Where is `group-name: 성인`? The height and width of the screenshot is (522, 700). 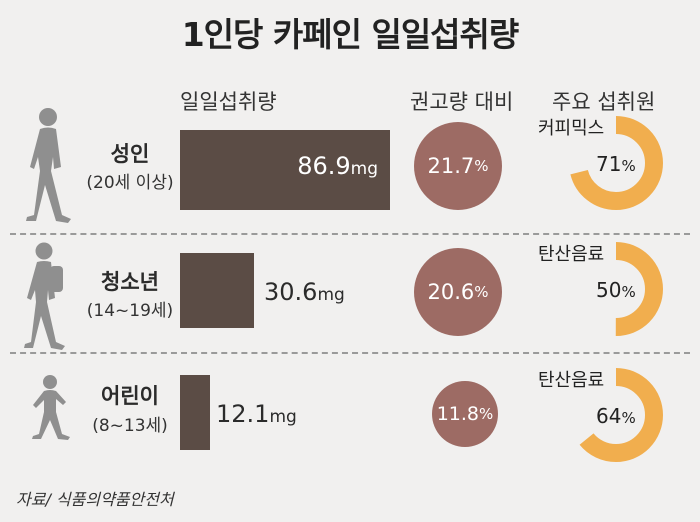 group-name: 성인 is located at coordinates (130, 154).